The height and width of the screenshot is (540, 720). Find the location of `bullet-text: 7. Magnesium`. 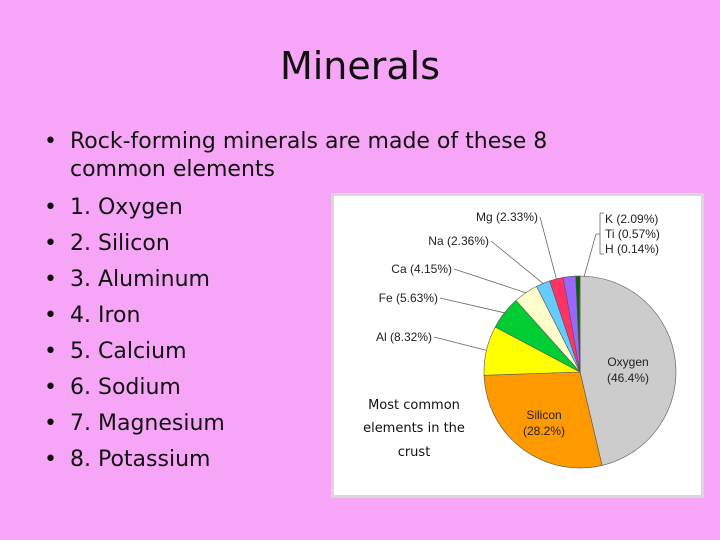

bullet-text: 7. Magnesium is located at coordinates (147, 423).